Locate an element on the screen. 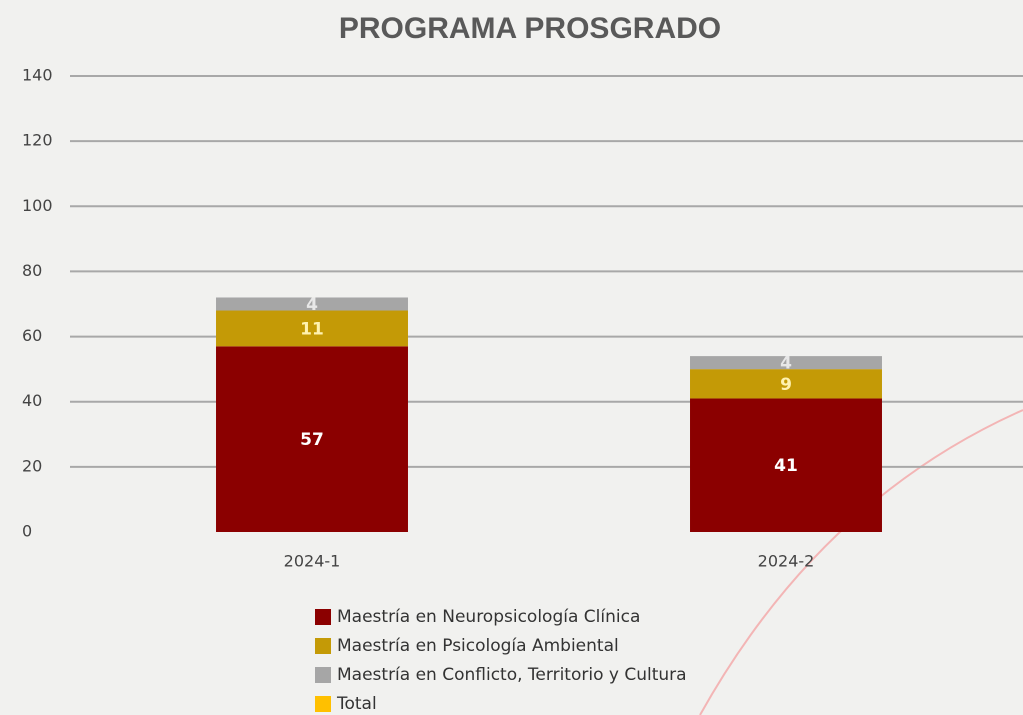 This screenshot has height=715, width=1023. data-label: 9 is located at coordinates (786, 385).